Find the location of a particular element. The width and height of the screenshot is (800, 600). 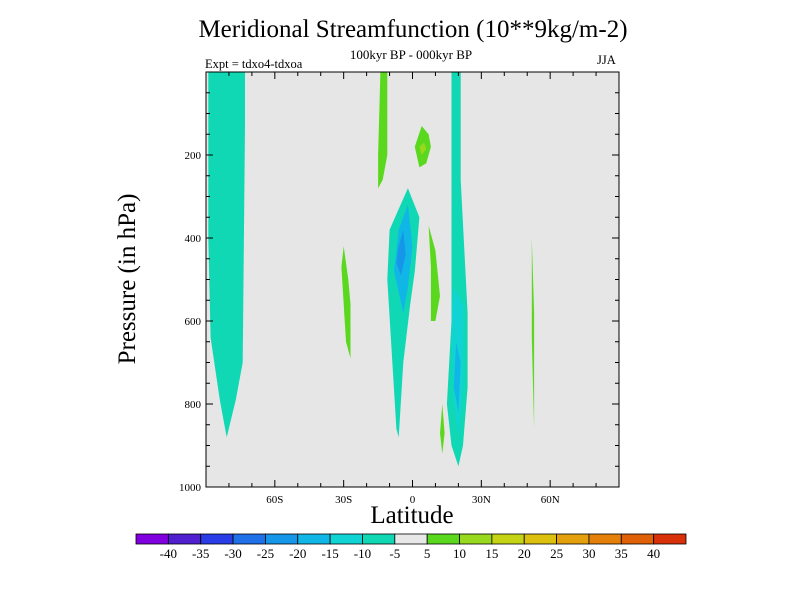

colorbar-label: 15 is located at coordinates (491, 553).